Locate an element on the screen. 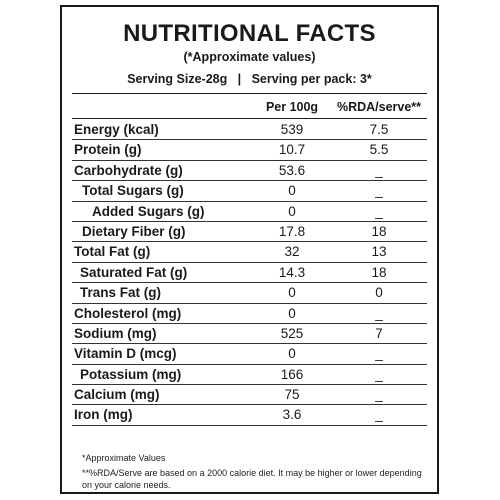 The image size is (500, 500). nutrient-name: Added Sugars (g) is located at coordinates (148, 211).